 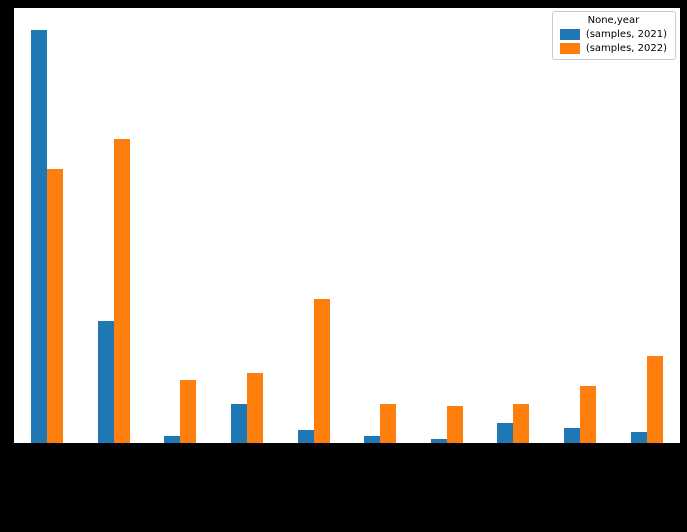 I want to click on legend-swatch-2022, so click(x=569, y=48).